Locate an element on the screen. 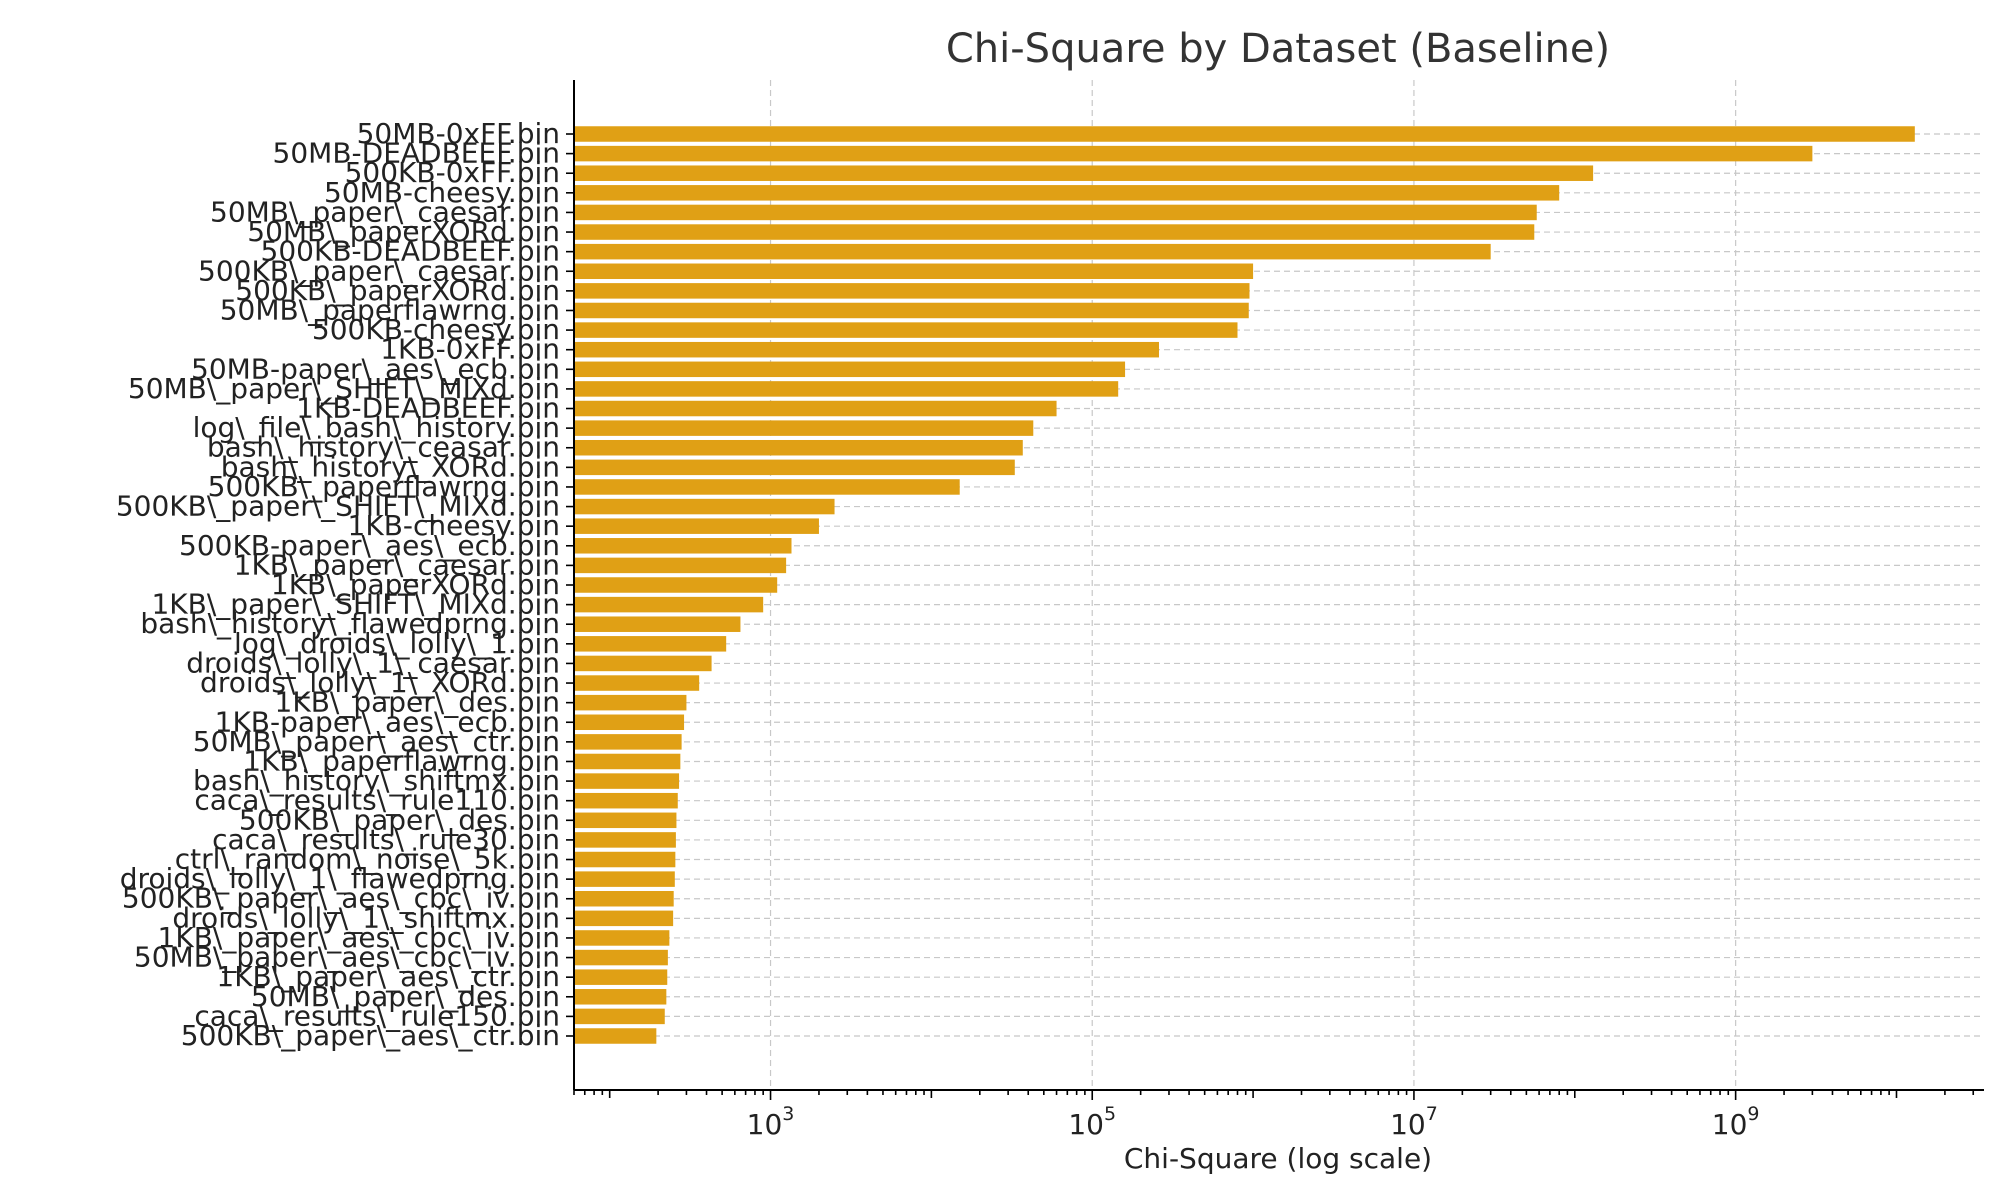 This screenshot has height=1200, width=2000. category-label: 500KB\_paper\_caesar.bin is located at coordinates (379, 270).